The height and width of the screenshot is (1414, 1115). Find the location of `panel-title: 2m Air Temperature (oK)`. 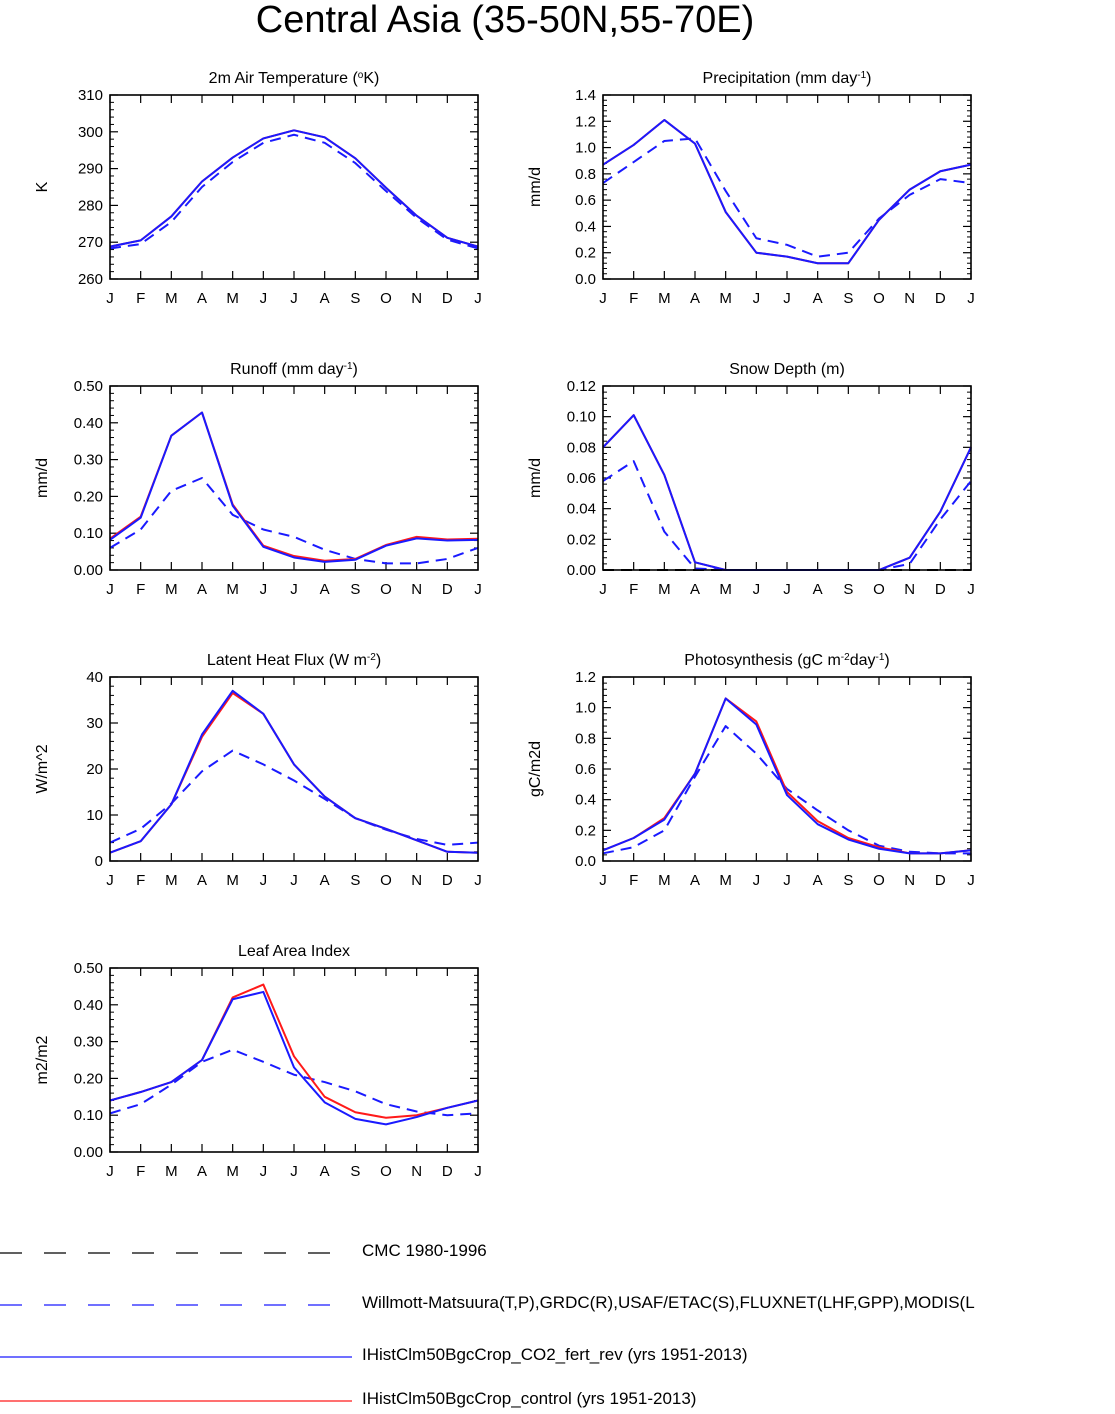

panel-title: 2m Air Temperature (oK) is located at coordinates (294, 79).